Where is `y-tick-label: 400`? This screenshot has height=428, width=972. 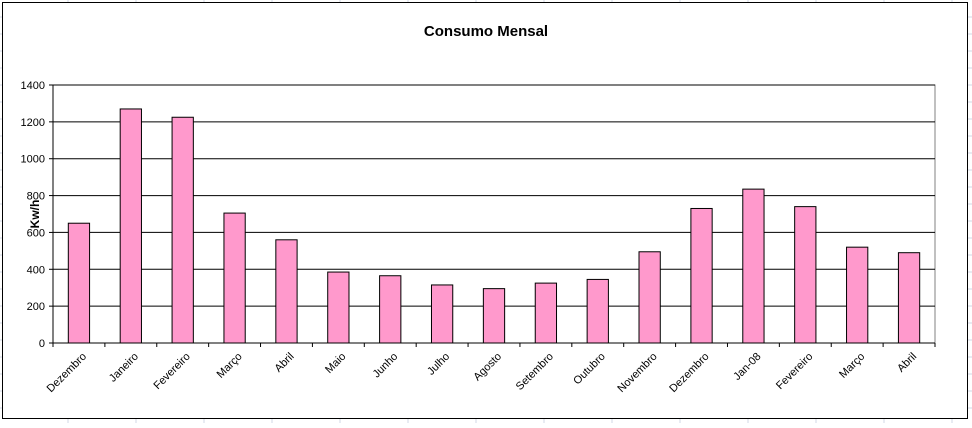
y-tick-label: 400 is located at coordinates (36, 270).